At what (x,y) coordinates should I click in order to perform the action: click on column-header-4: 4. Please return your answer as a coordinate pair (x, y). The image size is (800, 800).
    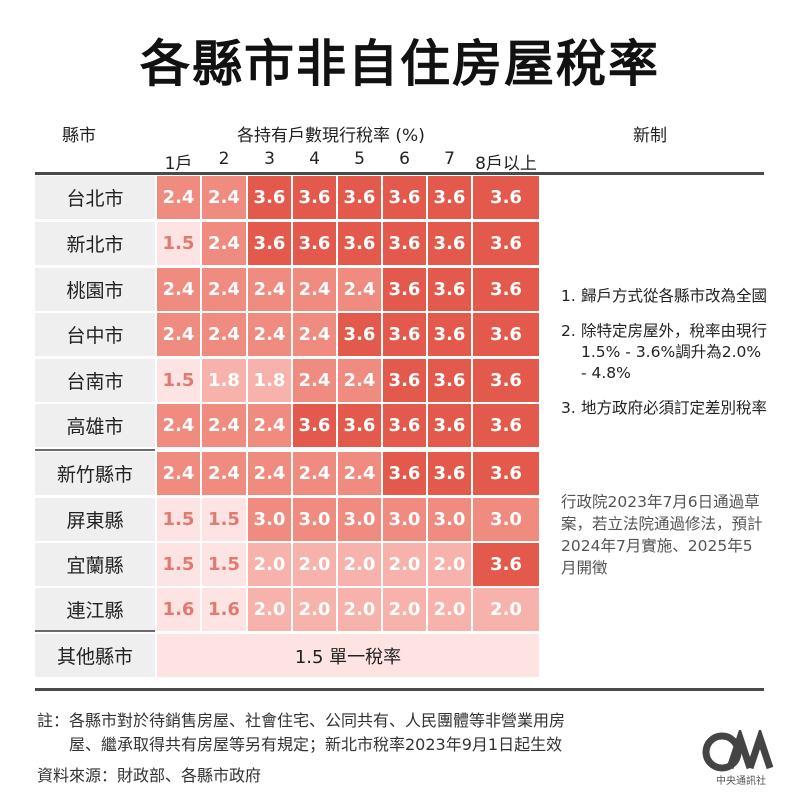
    Looking at the image, I should click on (314, 159).